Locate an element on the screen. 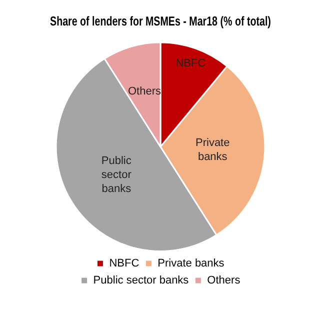  chart-title: Share of lenders for MSMEs - Mar18 (% of total) is located at coordinates (161, 22).